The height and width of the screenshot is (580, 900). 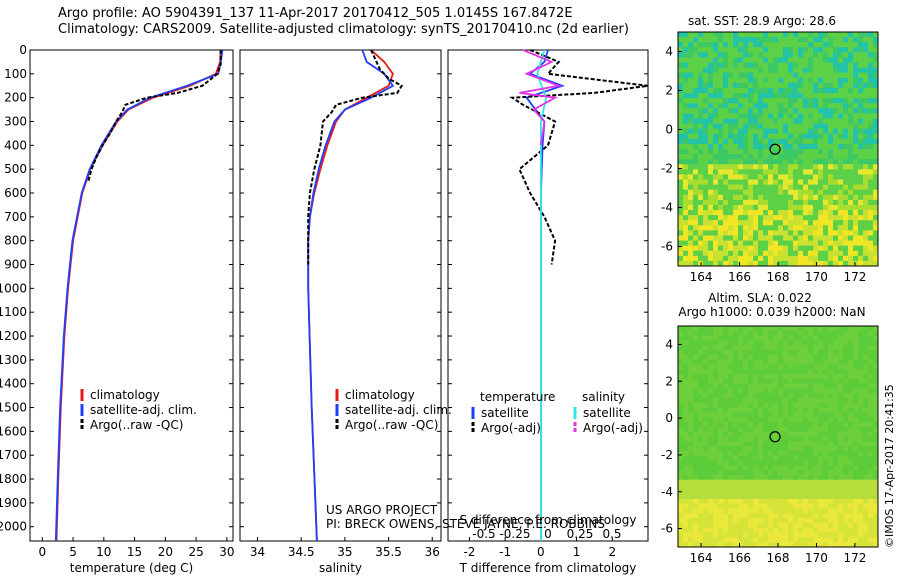 What do you see at coordinates (23, 50) in the screenshot?
I see `depth-tick-label: 0` at bounding box center [23, 50].